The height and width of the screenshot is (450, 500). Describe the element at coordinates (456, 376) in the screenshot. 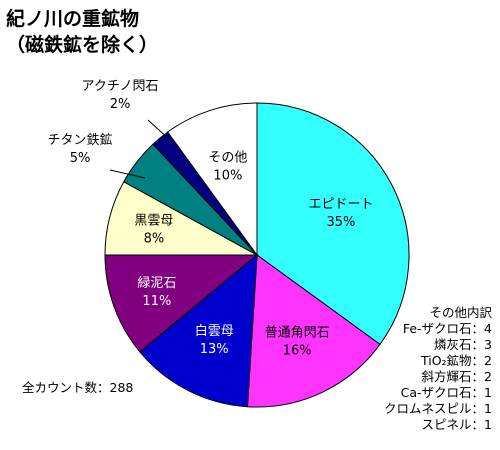

I see `other-breakdown-item: 斜方輝石：2` at that location.